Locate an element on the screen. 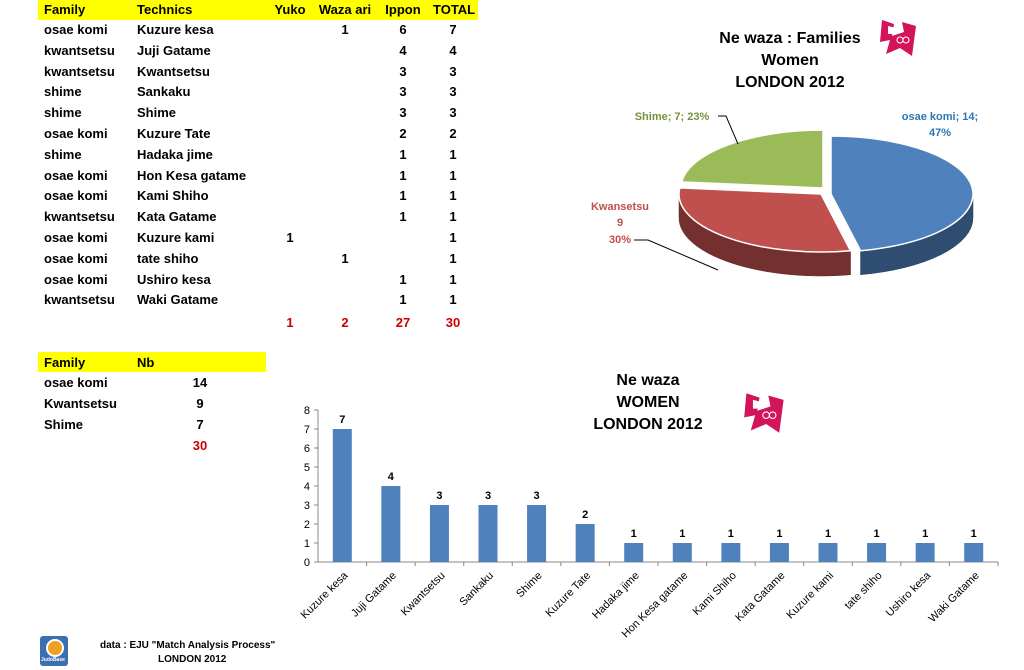  bar-waki-gatame is located at coordinates (974, 552).